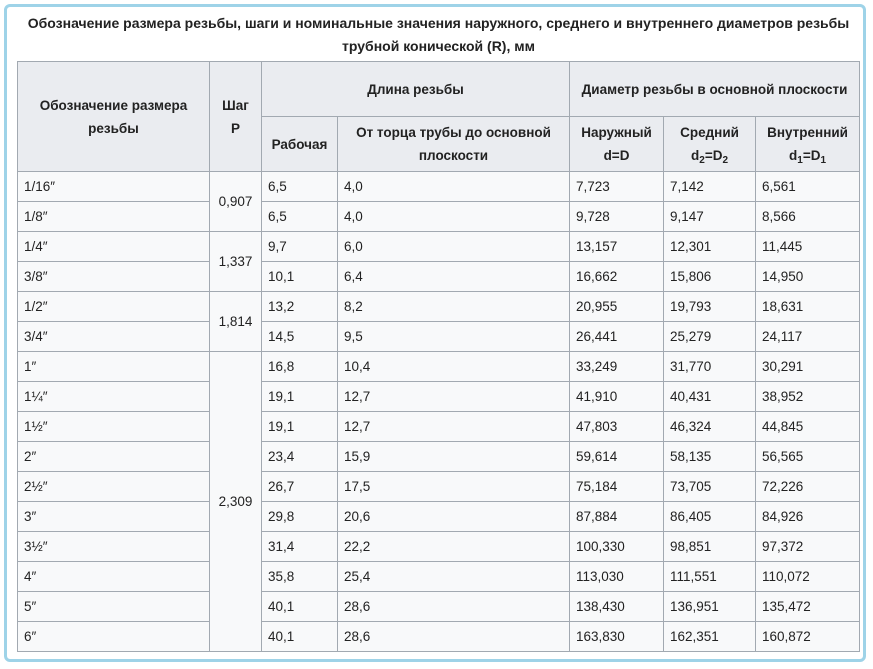 This screenshot has width=873, height=669. Describe the element at coordinates (113, 546) in the screenshot. I see `cell-size: 3½″` at that location.